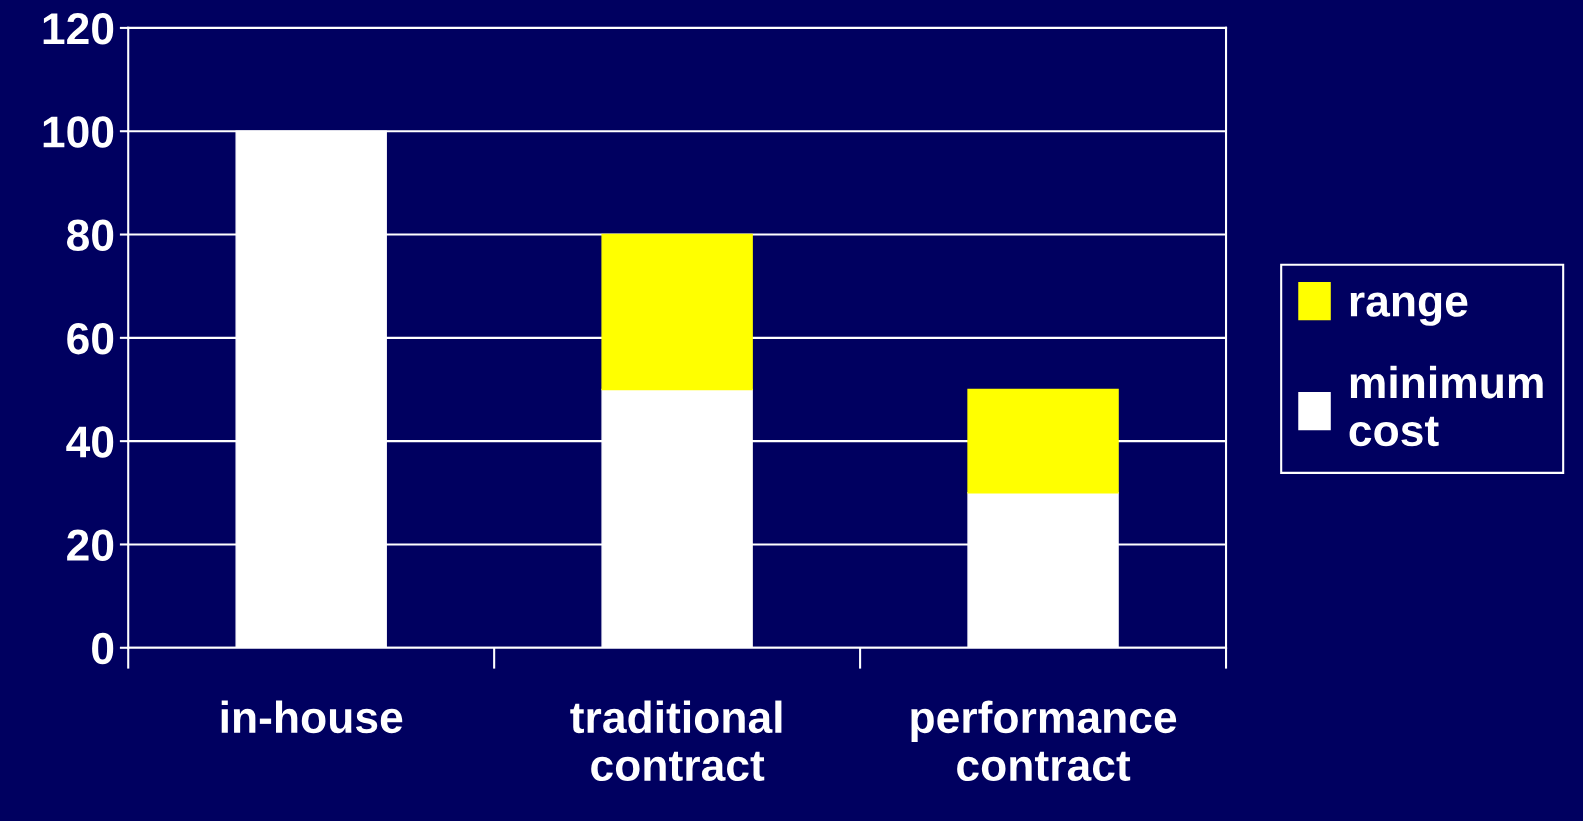  What do you see at coordinates (90, 235) in the screenshot?
I see `y-tick-label: 80` at bounding box center [90, 235].